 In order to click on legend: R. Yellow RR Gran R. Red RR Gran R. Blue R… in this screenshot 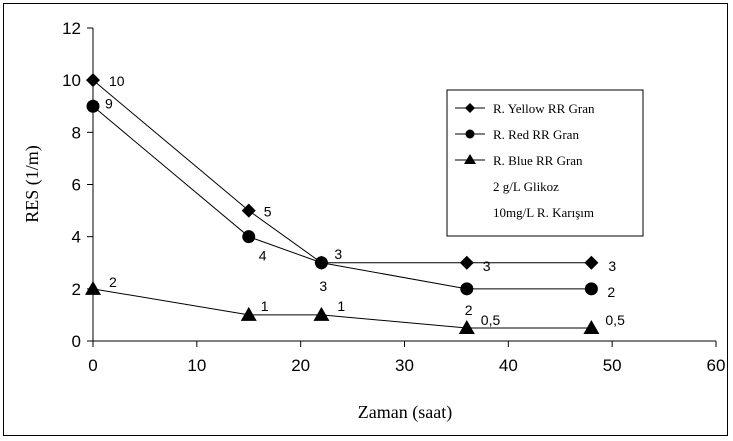, I will do `click(545, 163)`.